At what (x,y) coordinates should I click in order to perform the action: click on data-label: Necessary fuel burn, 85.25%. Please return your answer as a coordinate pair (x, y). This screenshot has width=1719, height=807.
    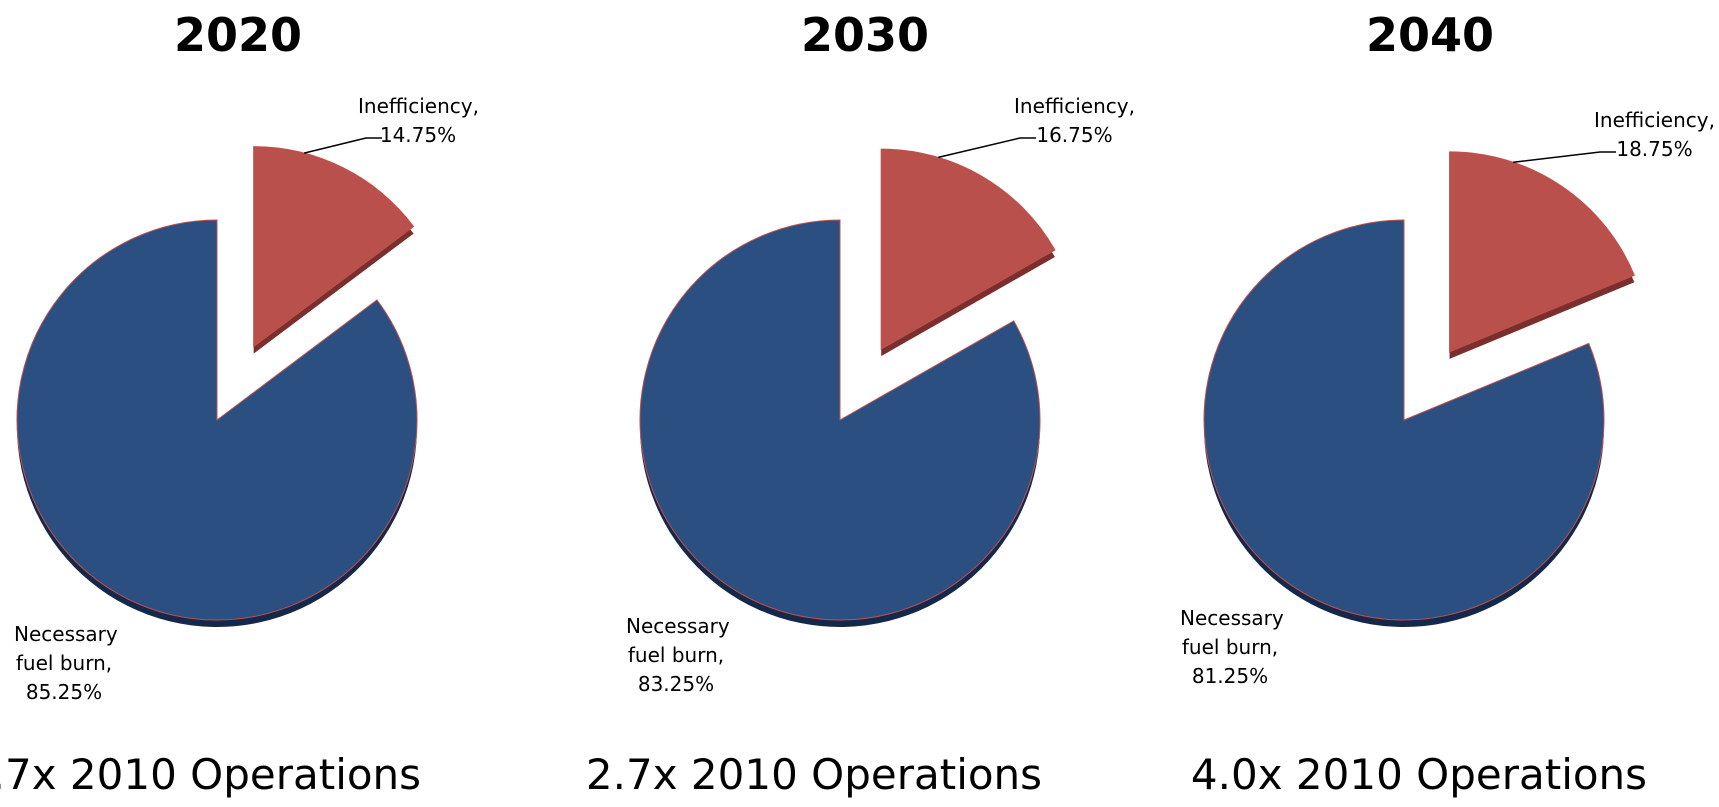
    Looking at the image, I should click on (66, 663).